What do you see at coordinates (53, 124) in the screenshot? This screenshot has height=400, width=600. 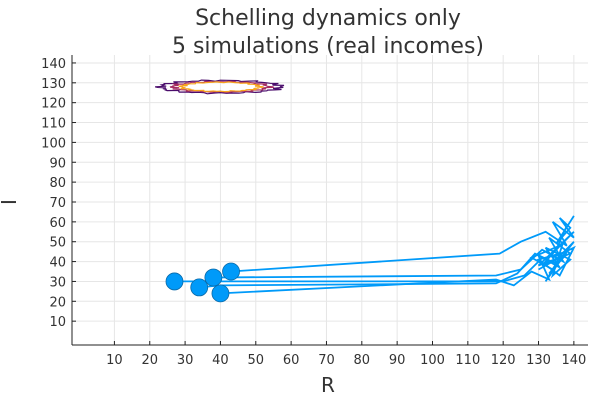 I see `y-tick-label: 110` at bounding box center [53, 124].